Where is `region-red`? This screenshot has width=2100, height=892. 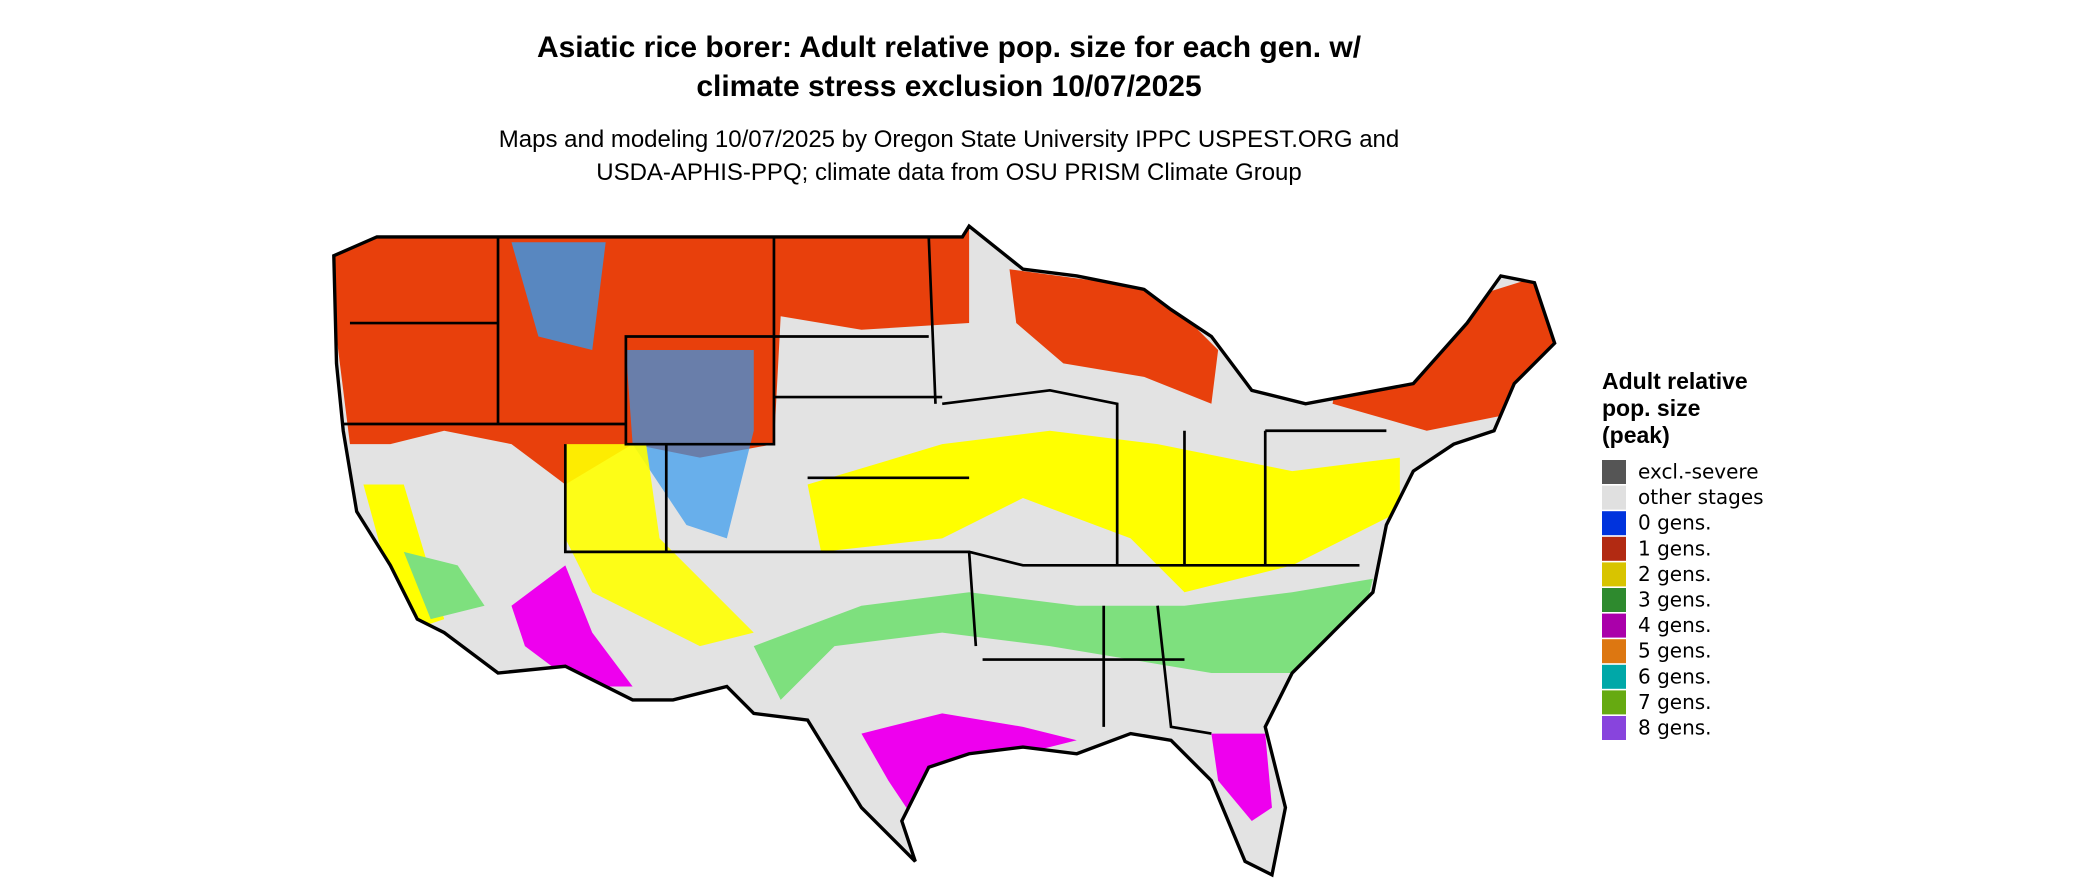 region-red is located at coordinates (1443, 350).